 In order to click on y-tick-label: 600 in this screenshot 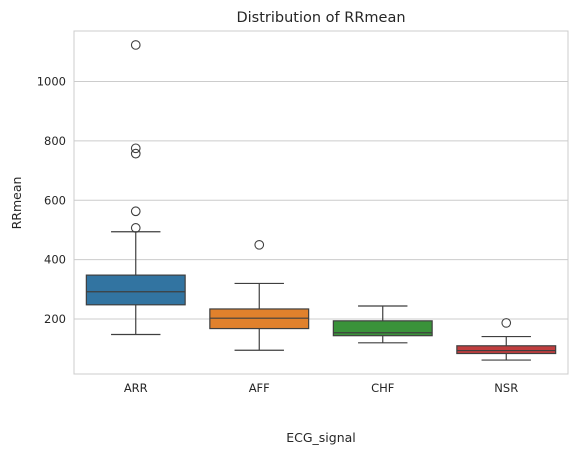, I will do `click(55, 200)`.